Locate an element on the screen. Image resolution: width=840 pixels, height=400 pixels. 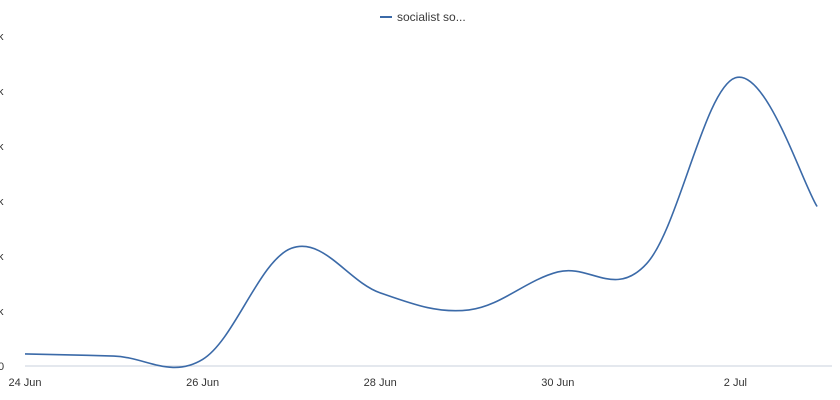
x-tick-label: 28 Jun is located at coordinates (380, 383).